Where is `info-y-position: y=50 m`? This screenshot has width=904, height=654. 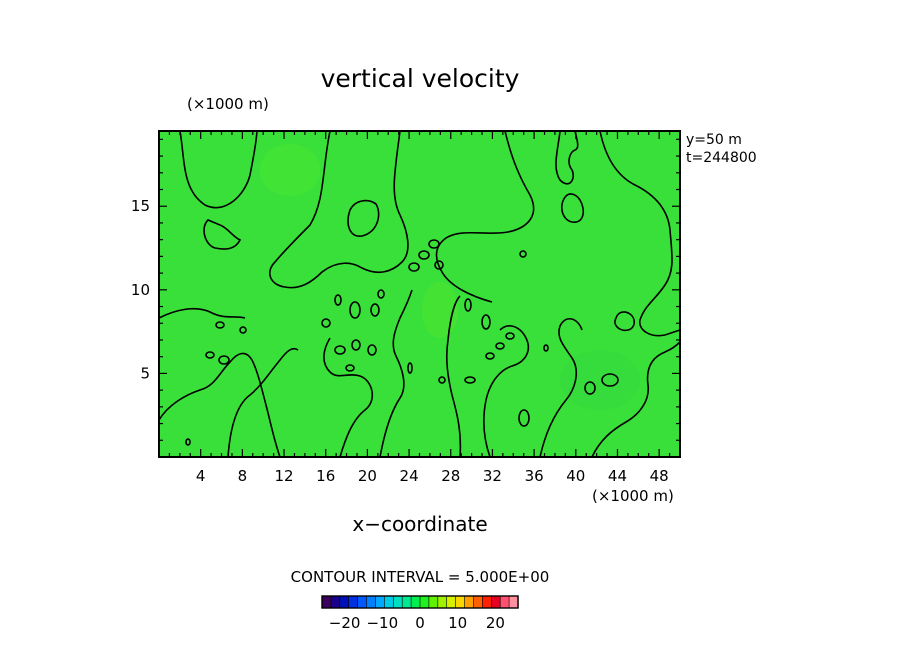
info-y-position: y=50 m is located at coordinates (714, 140).